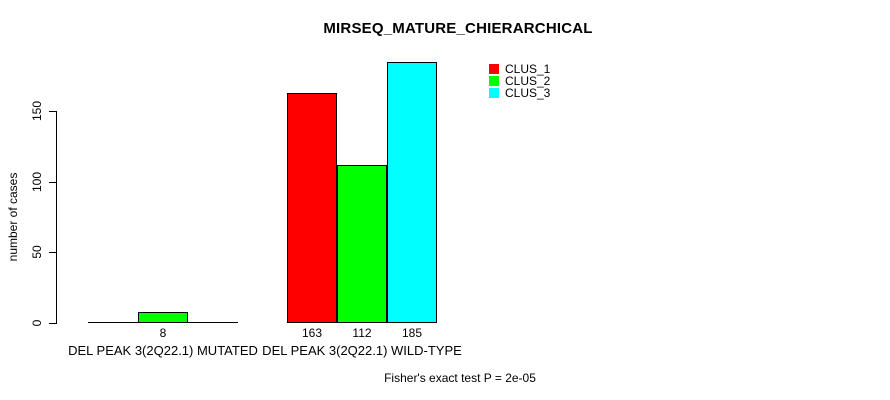 Image resolution: width=890 pixels, height=400 pixels. Describe the element at coordinates (528, 93) in the screenshot. I see `legend-label-clus3: CLUS_3` at that location.